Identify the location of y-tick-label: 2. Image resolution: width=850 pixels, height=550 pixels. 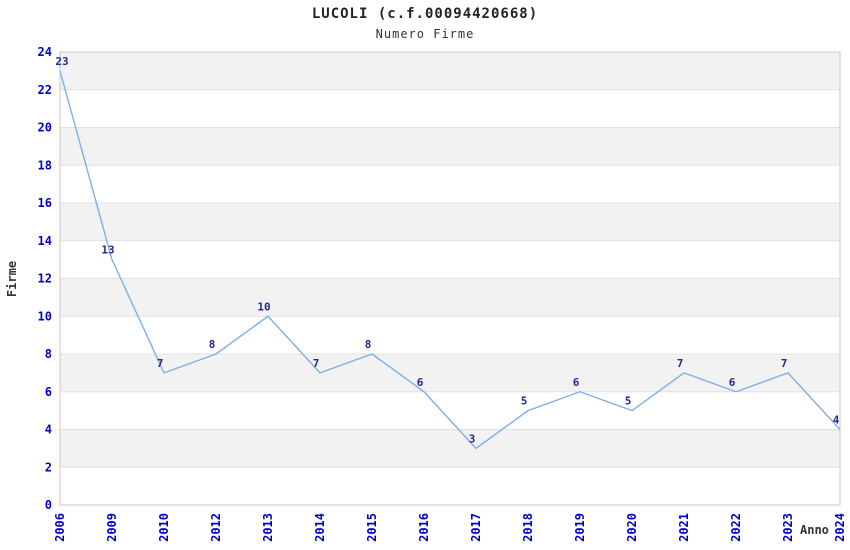
(48, 467).